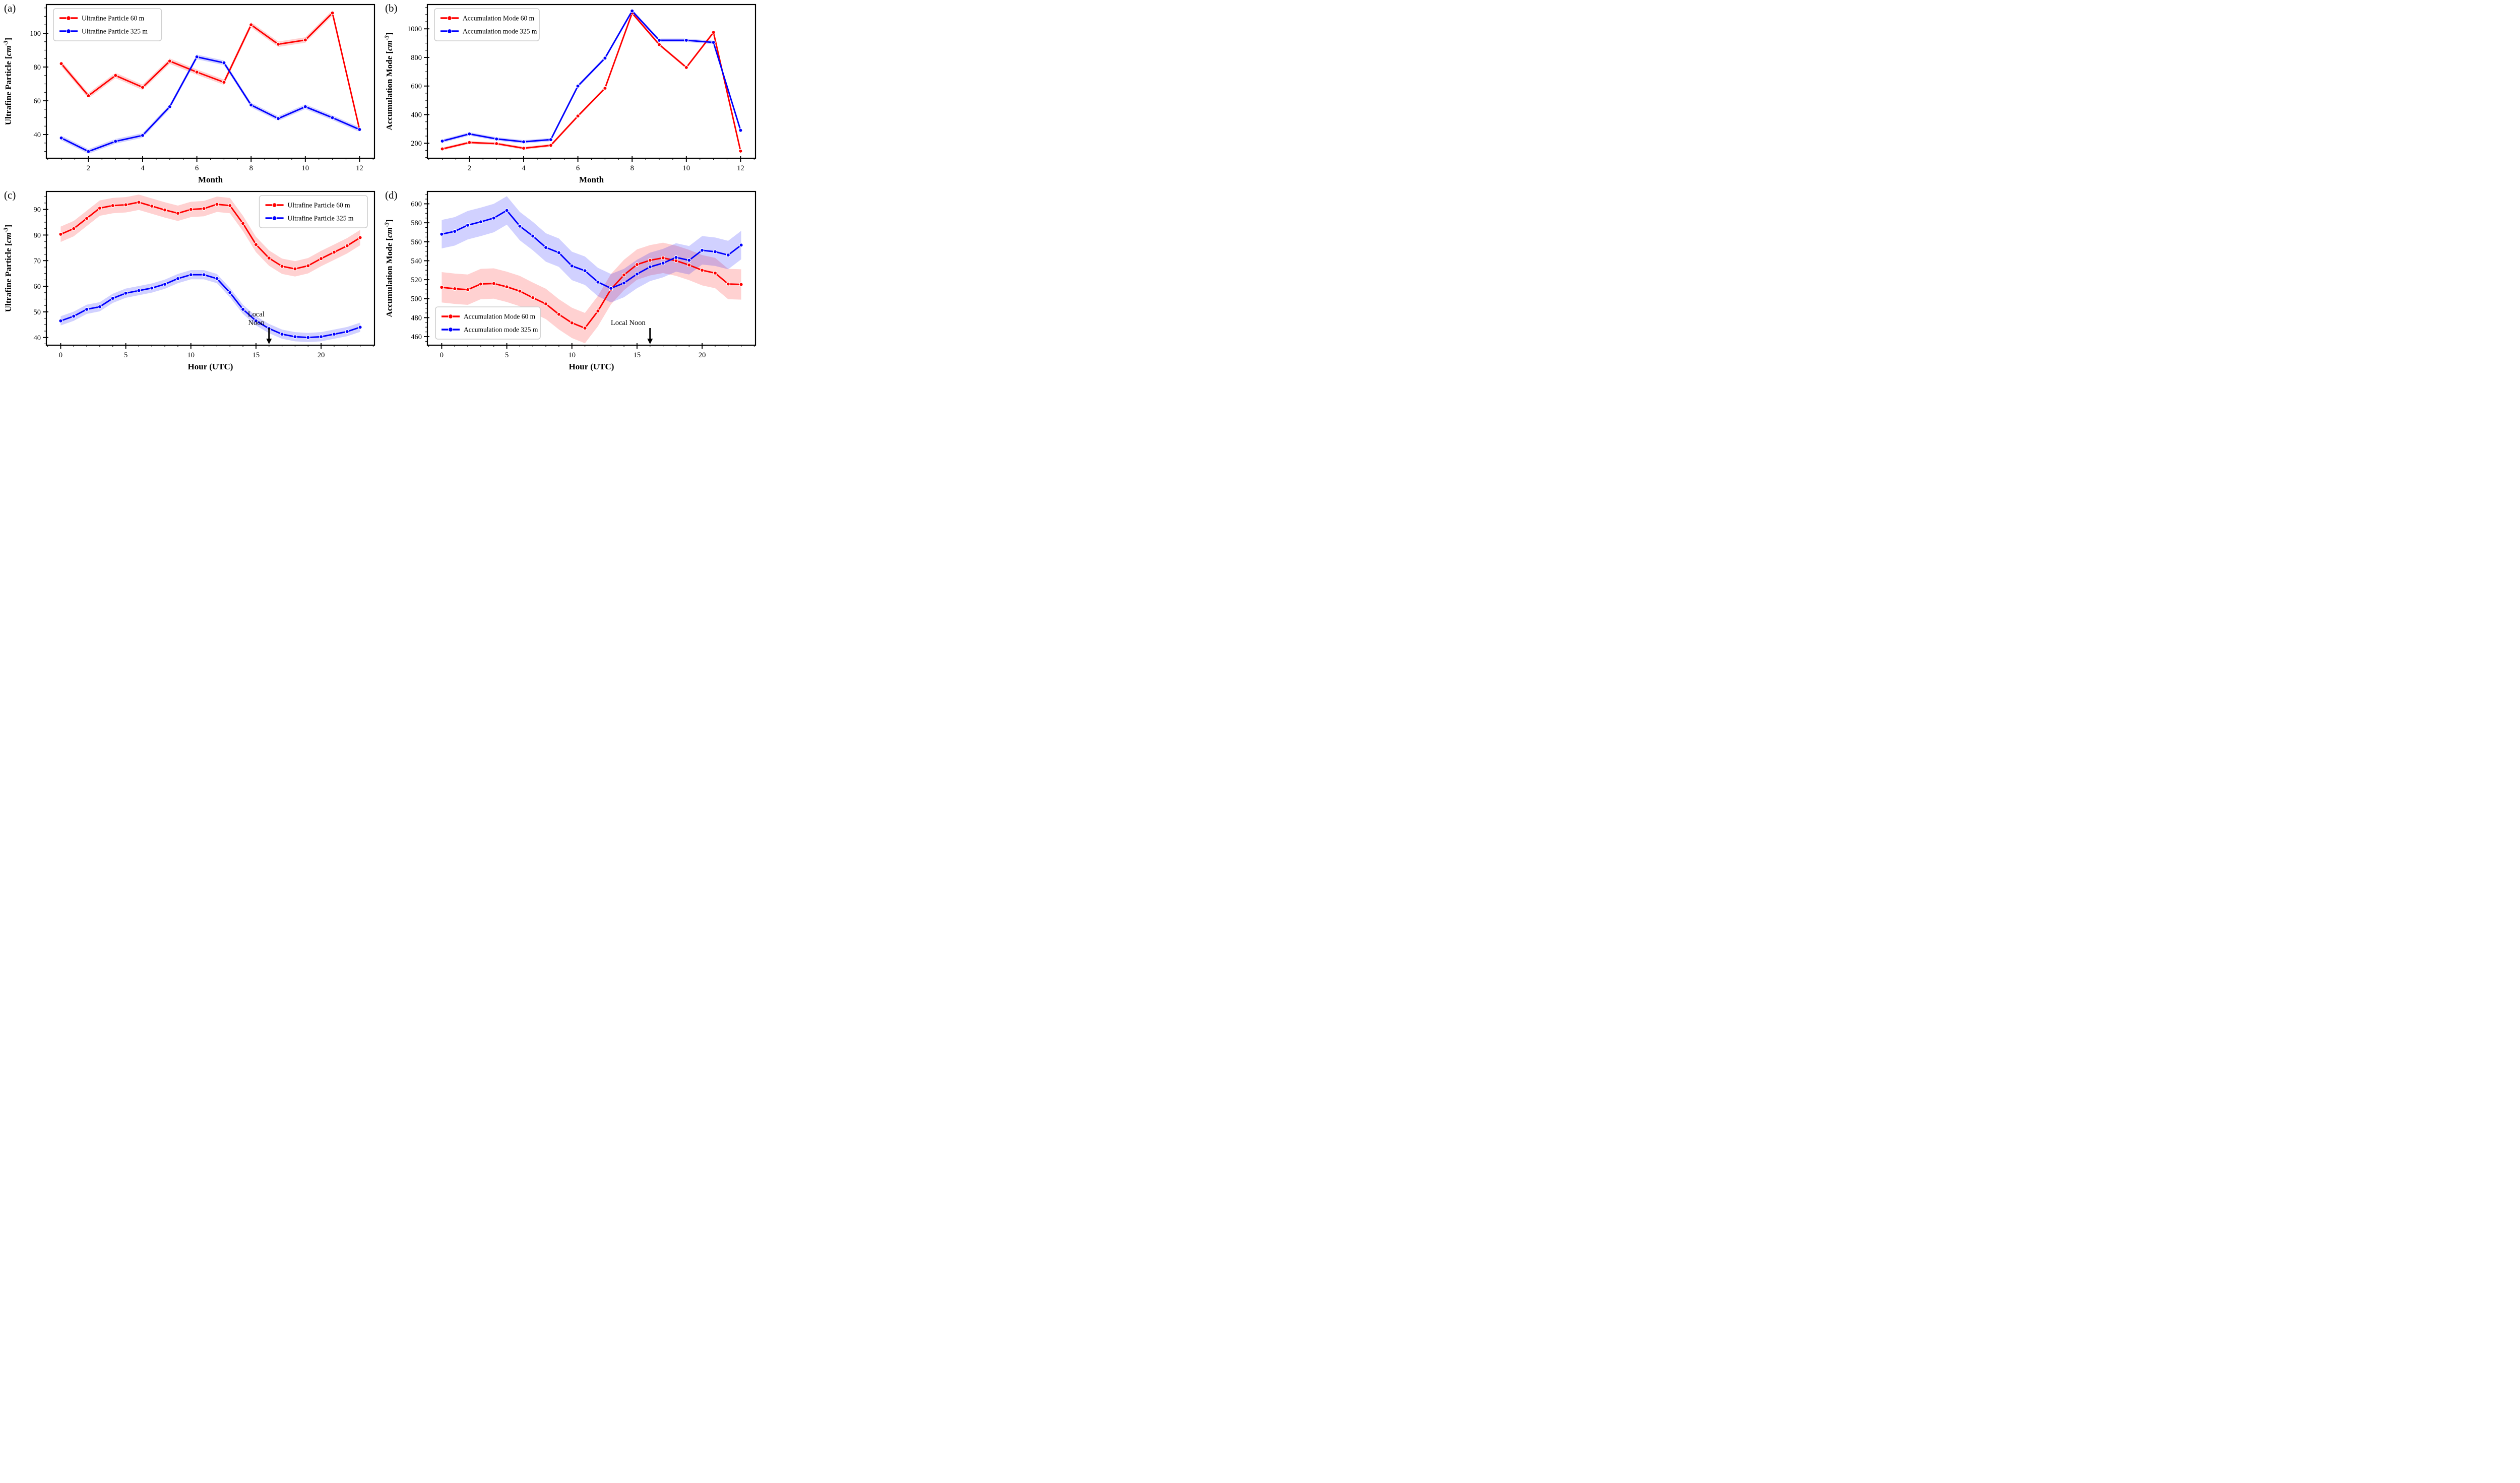  I want to click on x-axis-label: Hour (UTC), so click(591, 366).